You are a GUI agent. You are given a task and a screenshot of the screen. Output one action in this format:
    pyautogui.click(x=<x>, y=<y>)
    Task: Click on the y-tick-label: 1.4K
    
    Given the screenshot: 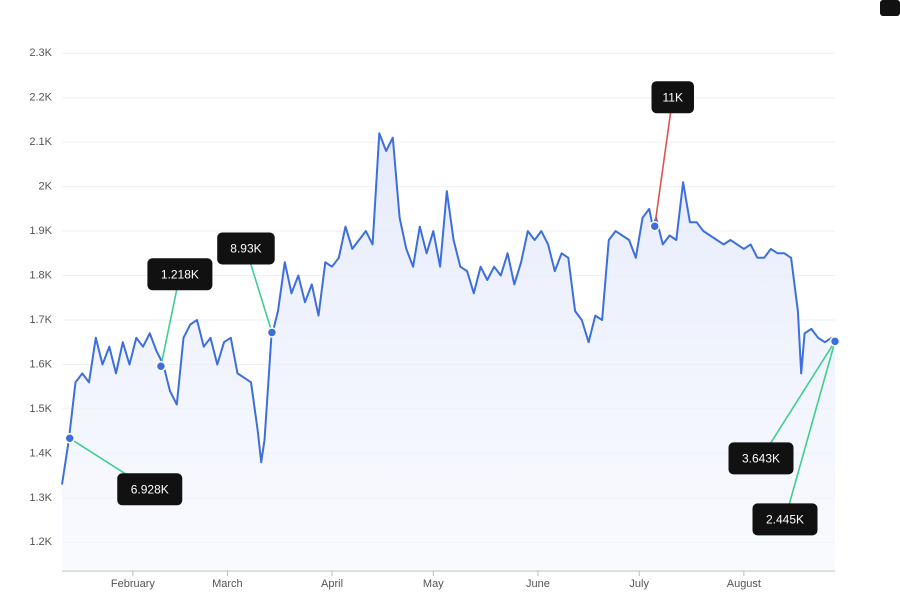 What is the action you would take?
    pyautogui.click(x=40, y=453)
    